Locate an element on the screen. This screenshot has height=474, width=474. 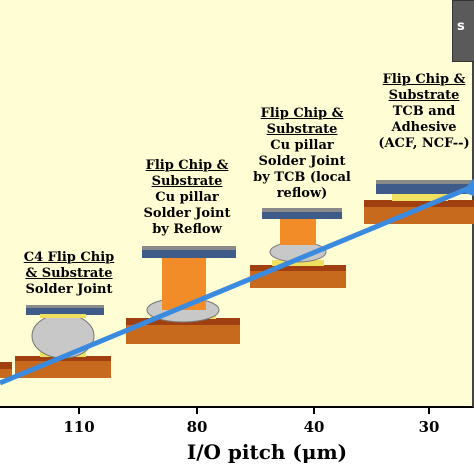
label-adhesive-title-2: Substrate is located at coordinates (424, 95).